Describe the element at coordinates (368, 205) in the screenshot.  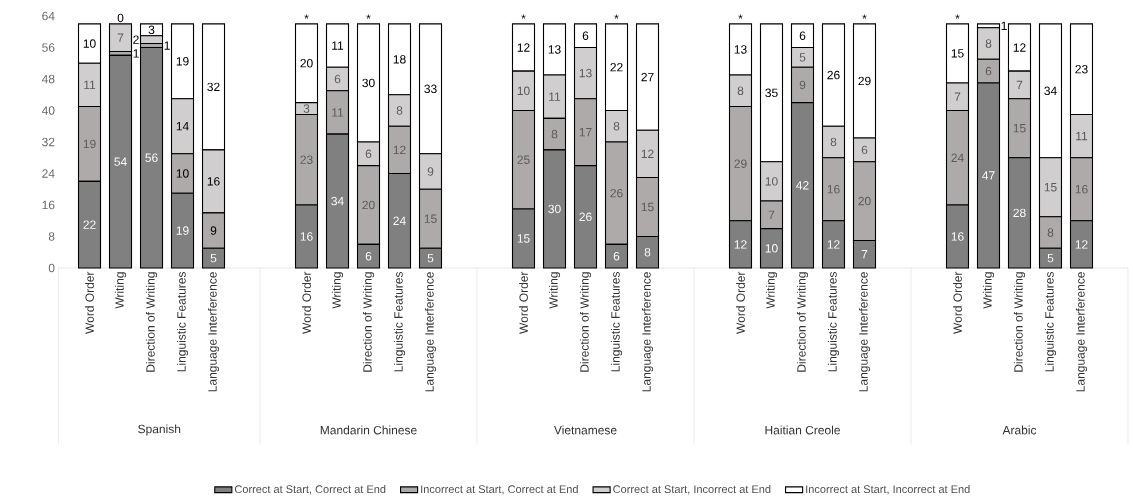
I see `data-label: 20` at that location.